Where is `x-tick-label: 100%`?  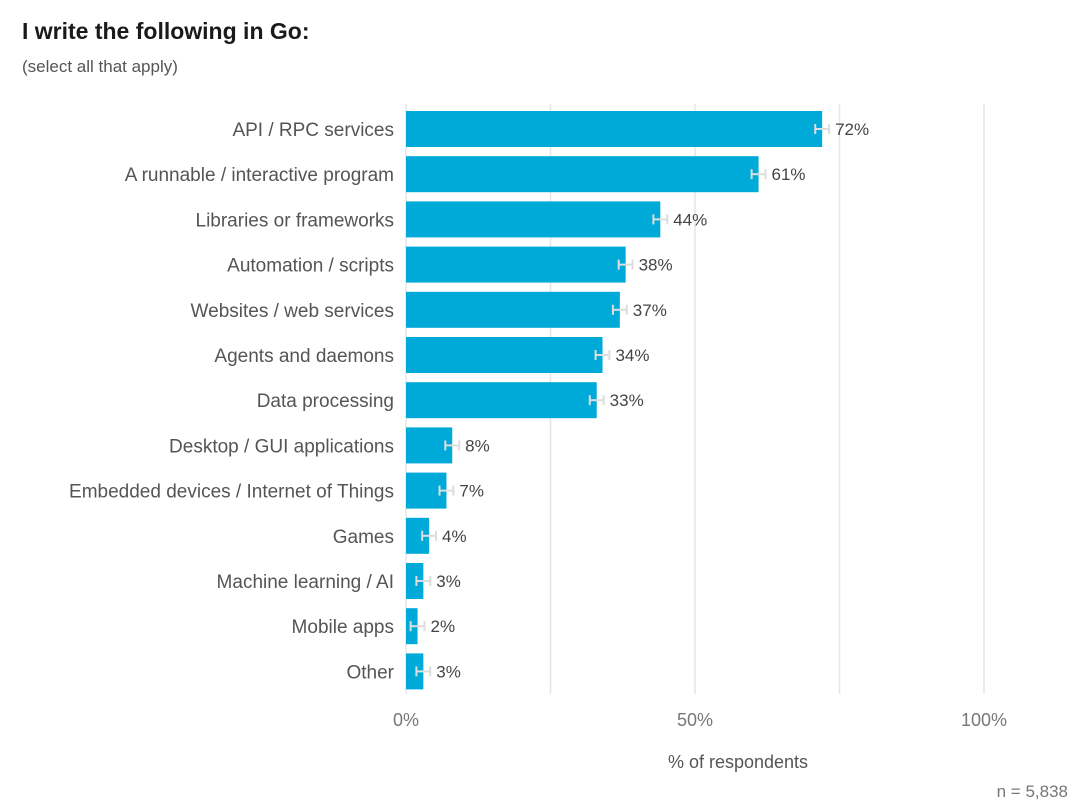
x-tick-label: 100% is located at coordinates (984, 720).